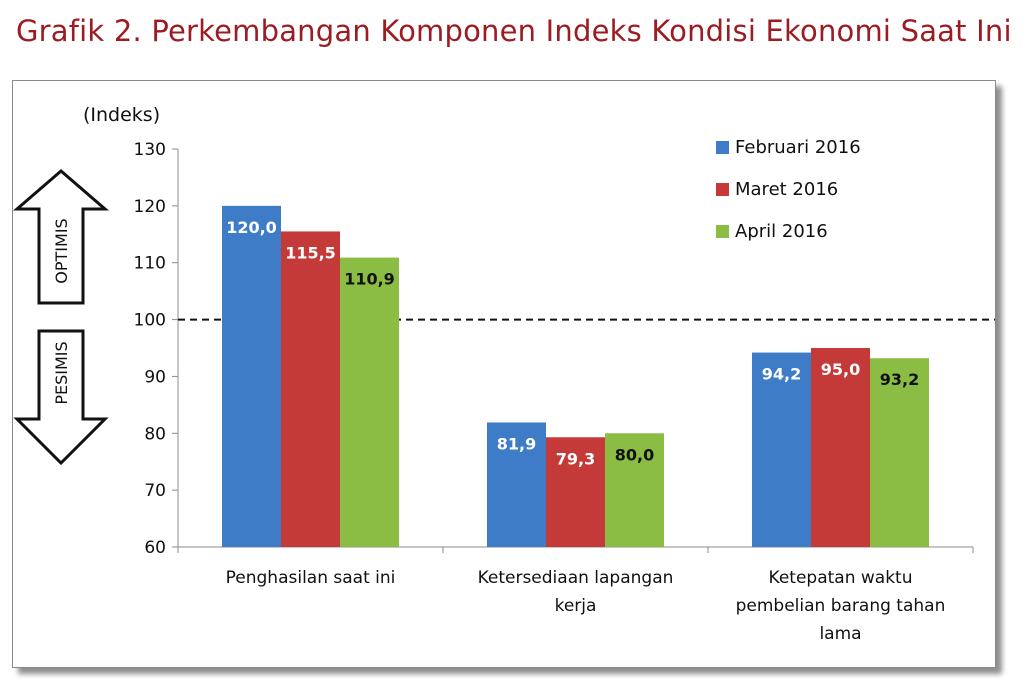 Image resolution: width=1024 pixels, height=686 pixels. What do you see at coordinates (121, 115) in the screenshot?
I see `y-axis-label: (Indeks)` at bounding box center [121, 115].